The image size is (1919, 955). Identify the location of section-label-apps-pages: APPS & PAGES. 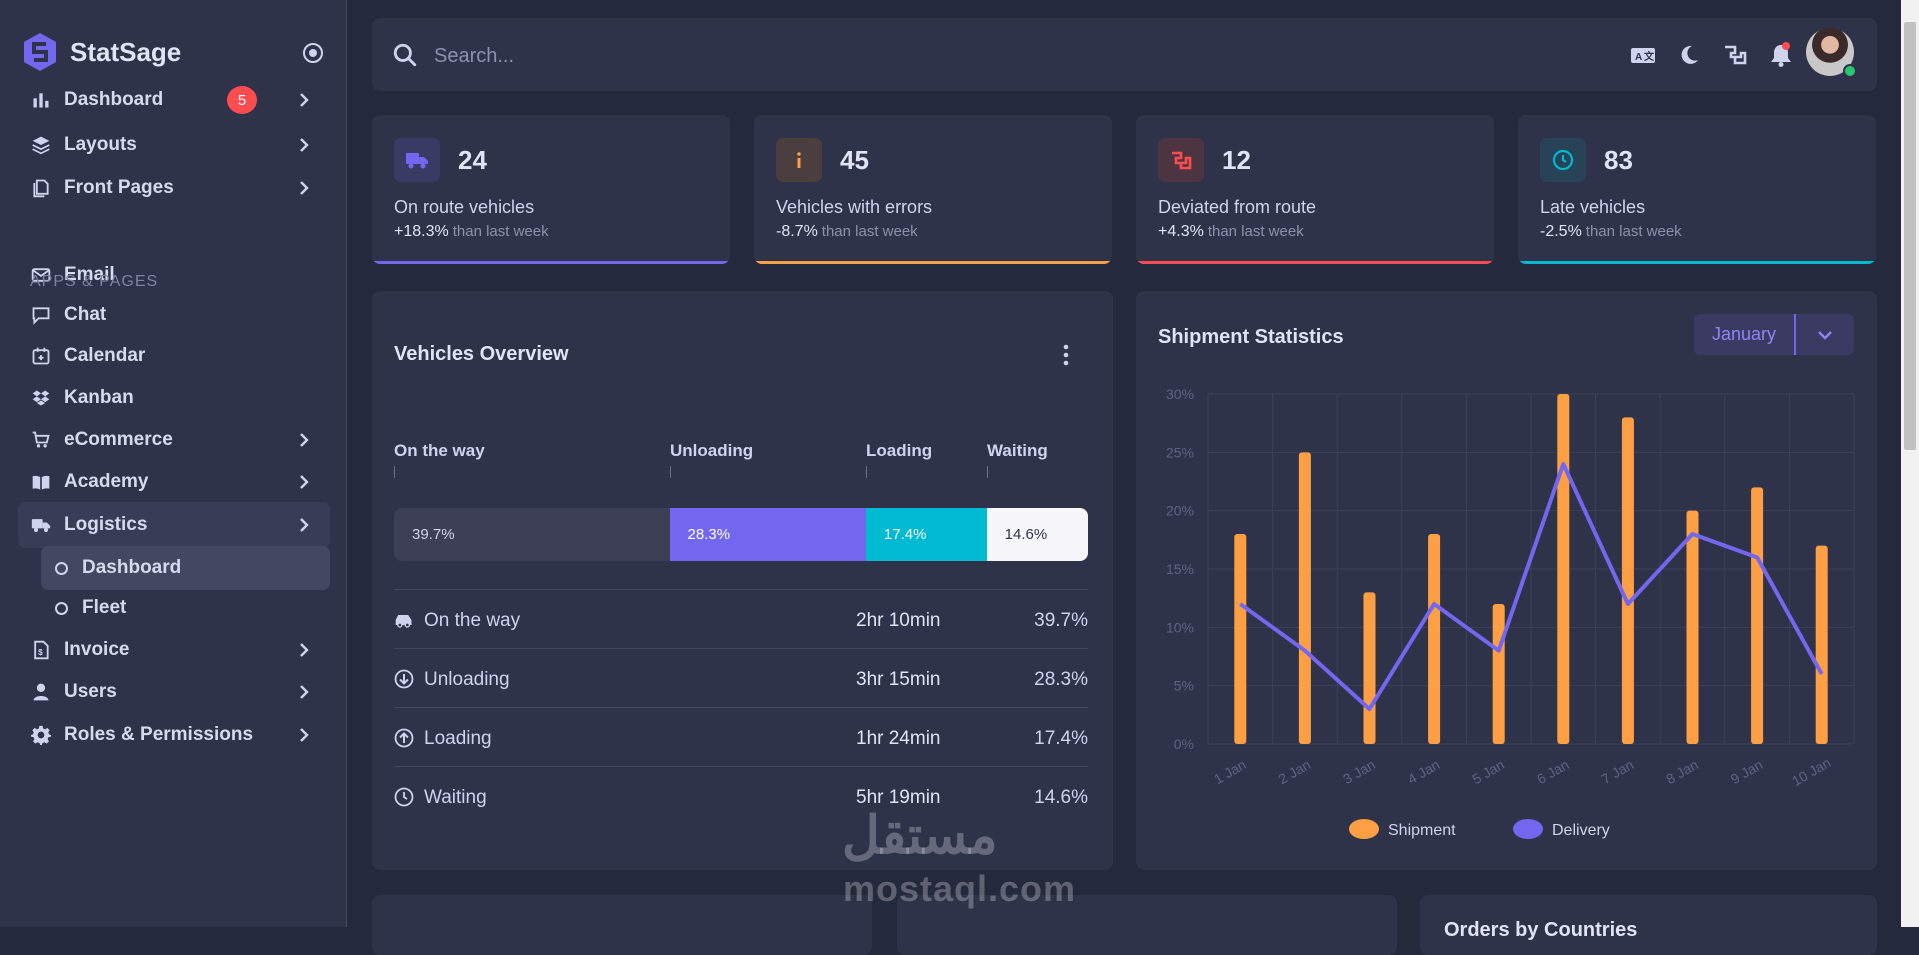
(94, 282).